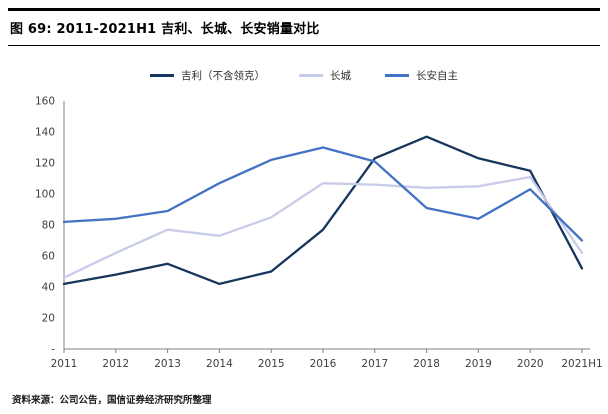  What do you see at coordinates (45, 133) in the screenshot?
I see `svg-text: 140` at bounding box center [45, 133].